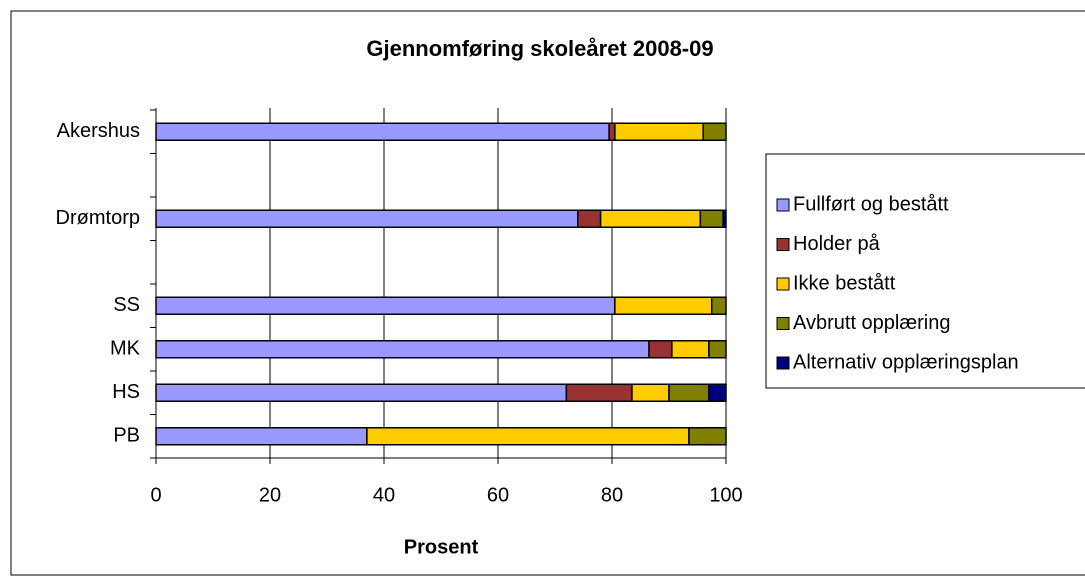 This screenshot has width=1085, height=585. Describe the element at coordinates (270, 495) in the screenshot. I see `x-tick-label: 20` at that location.